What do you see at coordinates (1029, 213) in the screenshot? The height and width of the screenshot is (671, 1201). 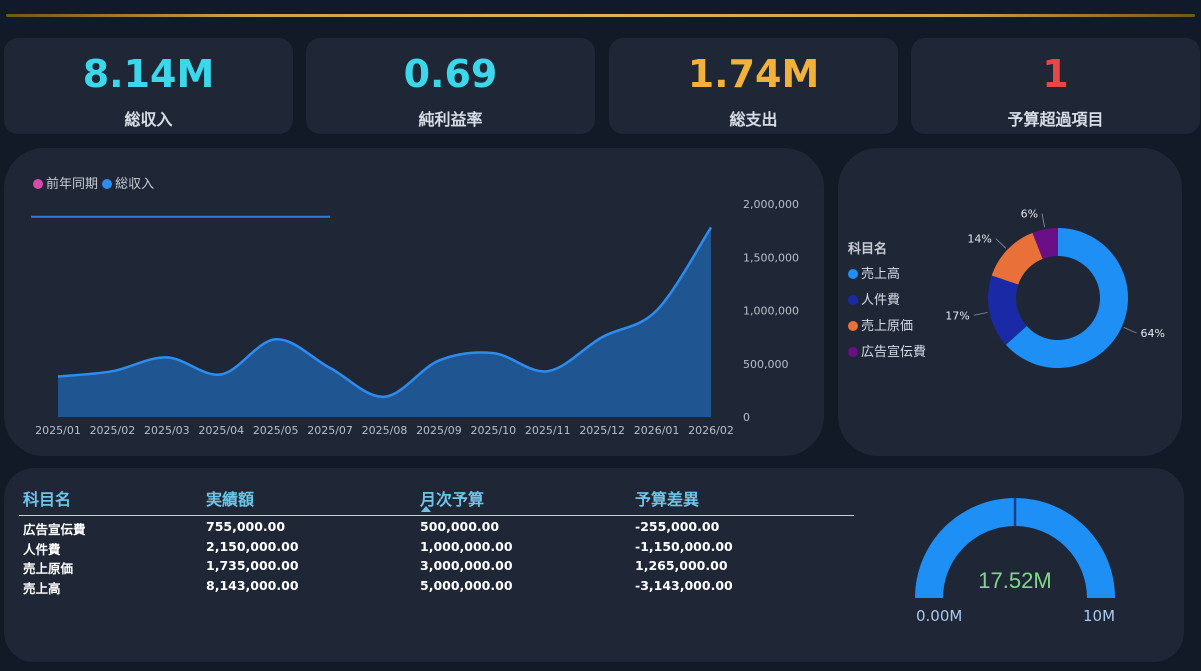 I see `donut-data-label: 6%` at bounding box center [1029, 213].